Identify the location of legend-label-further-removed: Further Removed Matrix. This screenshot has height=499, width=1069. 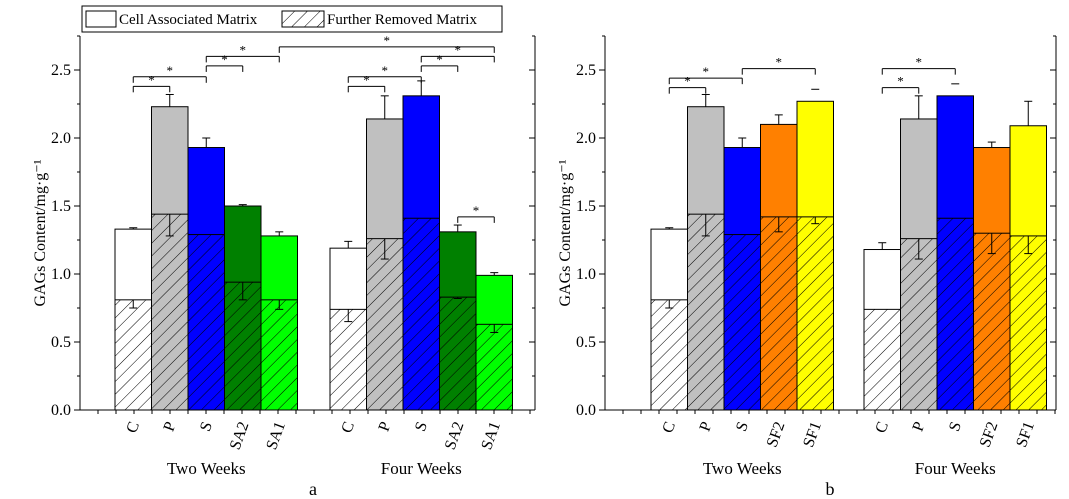
(402, 20).